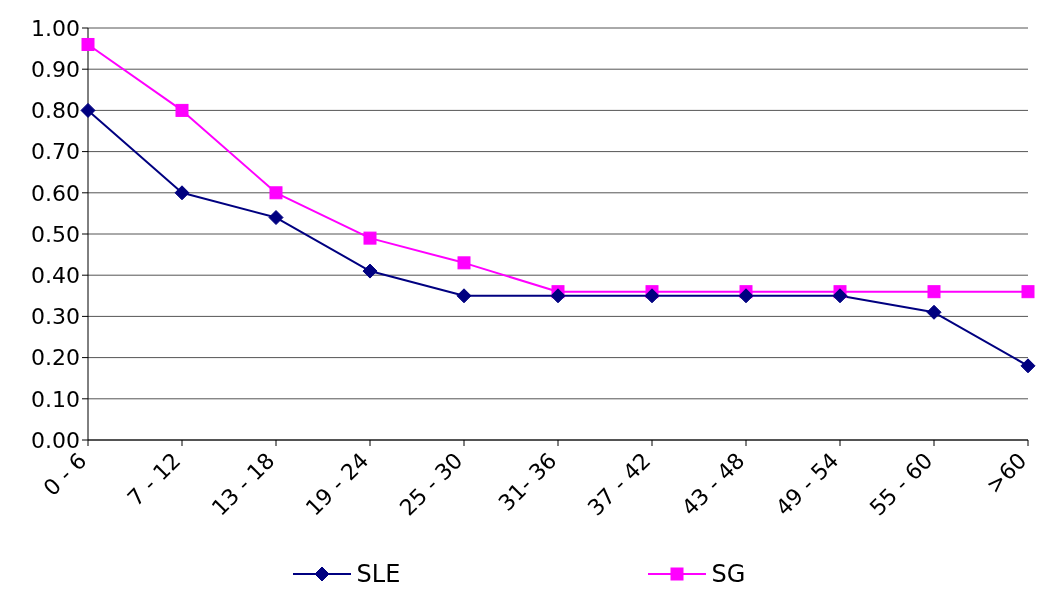 The image size is (1057, 605). Describe the element at coordinates (243, 484) in the screenshot. I see `x-tick-label: 13 - 18` at that location.